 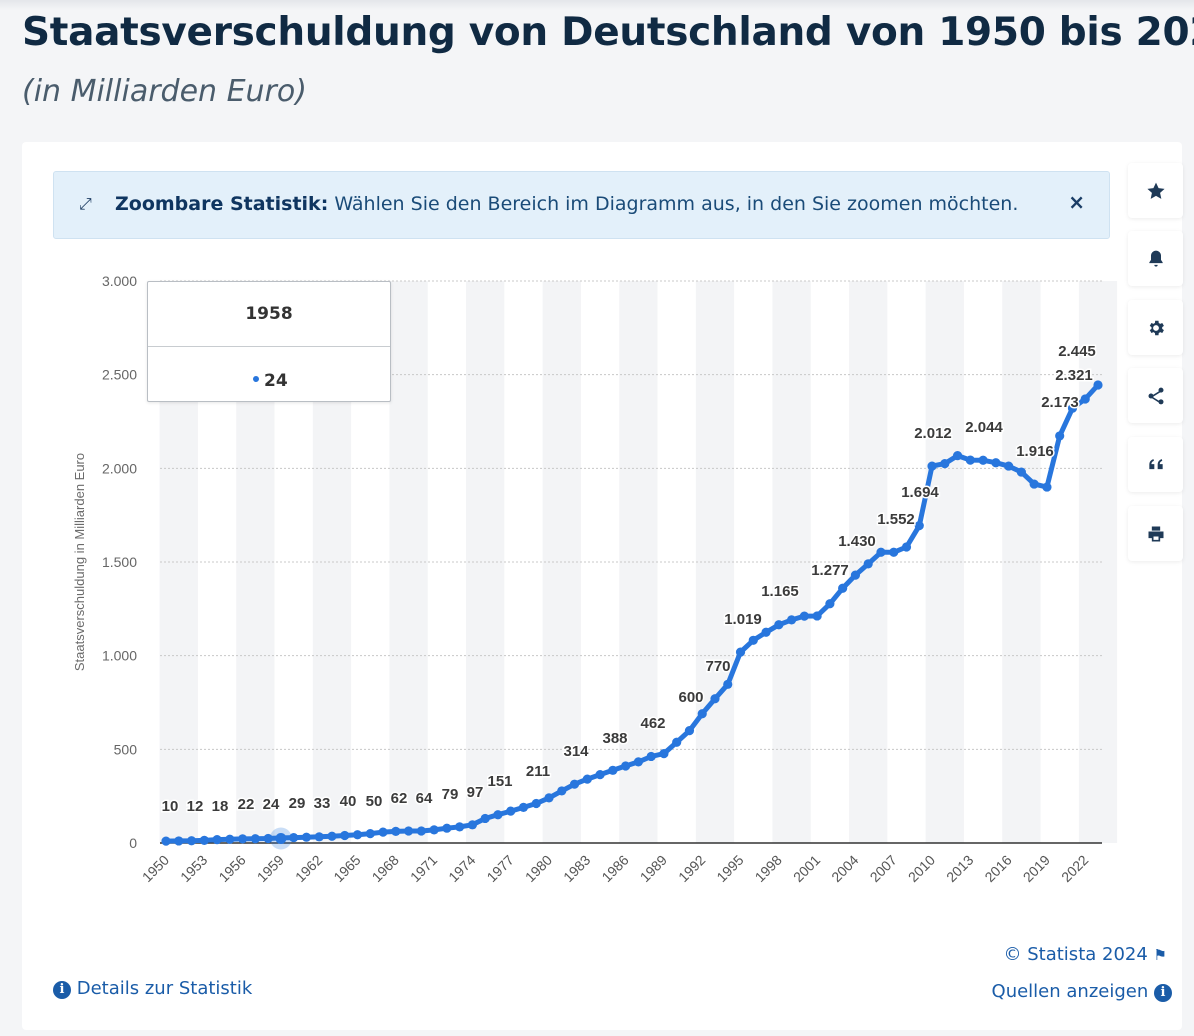 What do you see at coordinates (857, 541) in the screenshot?
I see `data-label: 1.430` at bounding box center [857, 541].